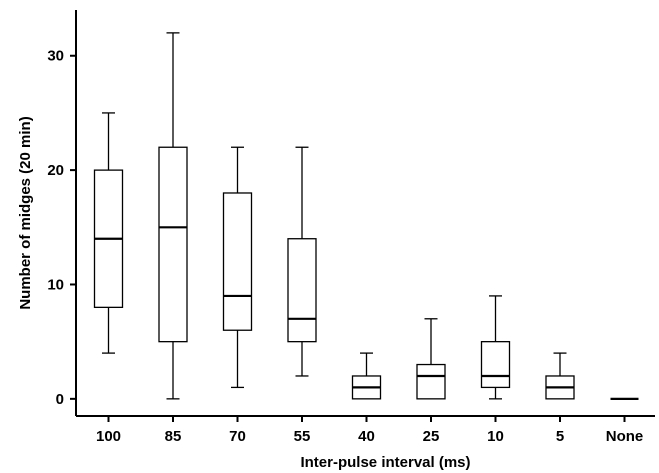 This screenshot has height=473, width=659. I want to click on y-tick-label: 30, so click(55, 56).